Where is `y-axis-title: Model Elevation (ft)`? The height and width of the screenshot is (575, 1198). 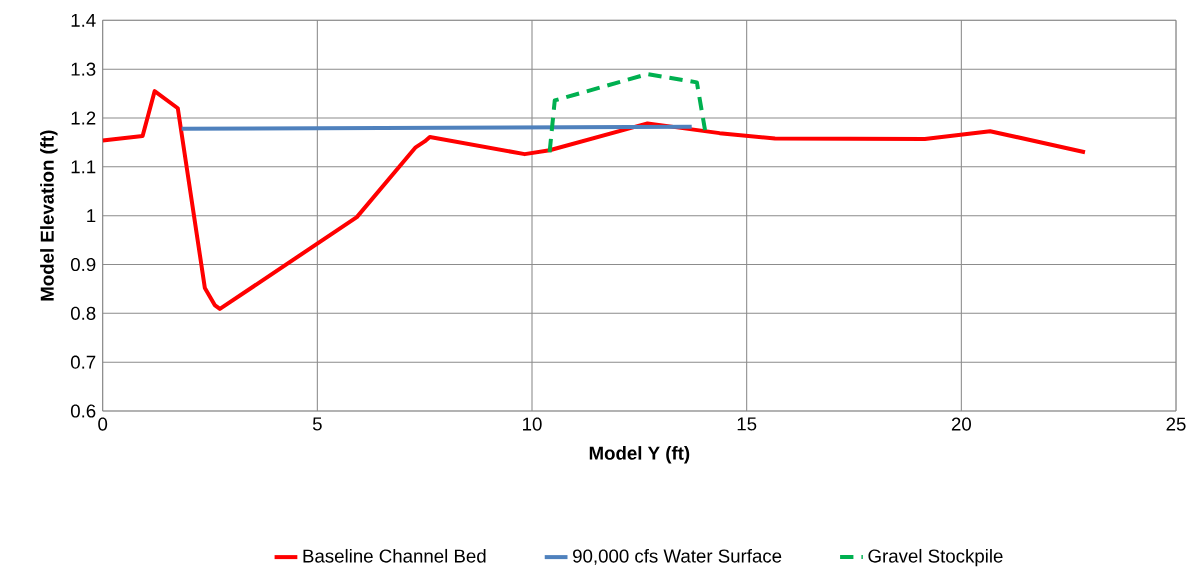
y-axis-title: Model Elevation (ft) is located at coordinates (49, 215).